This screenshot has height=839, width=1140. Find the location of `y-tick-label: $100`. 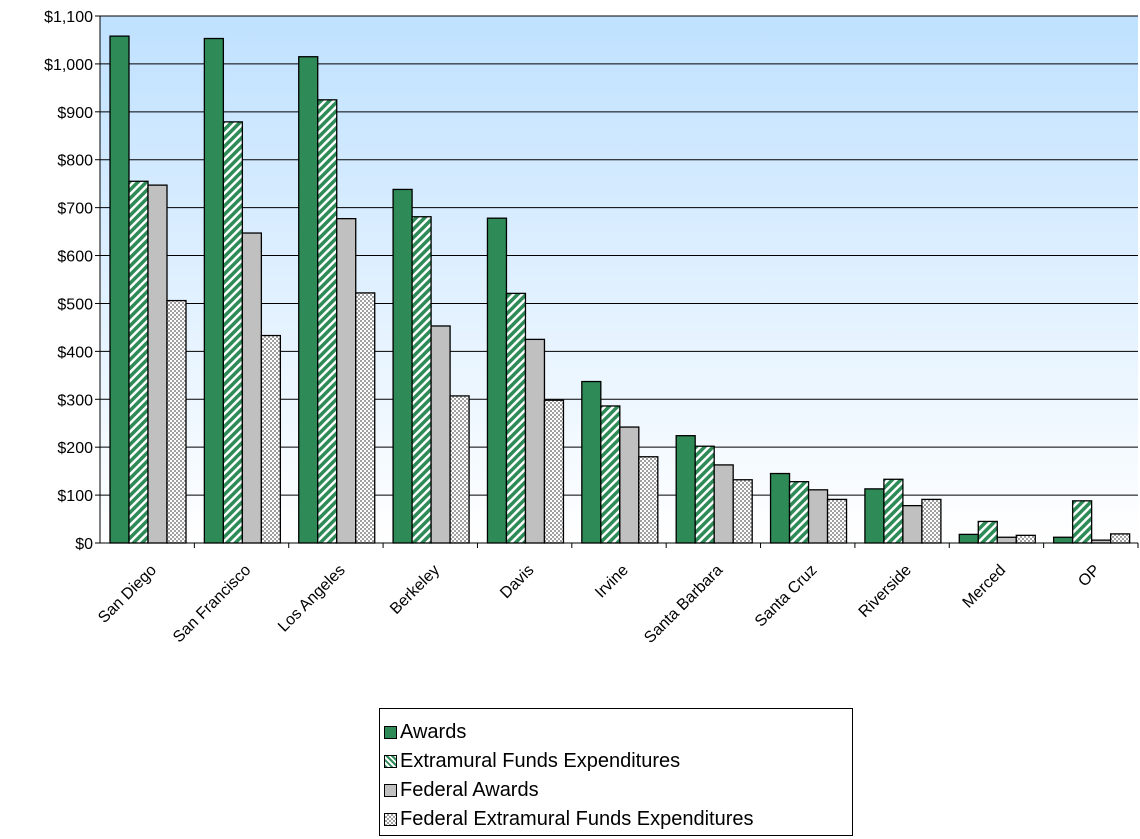

y-tick-label: $100 is located at coordinates (75, 496).